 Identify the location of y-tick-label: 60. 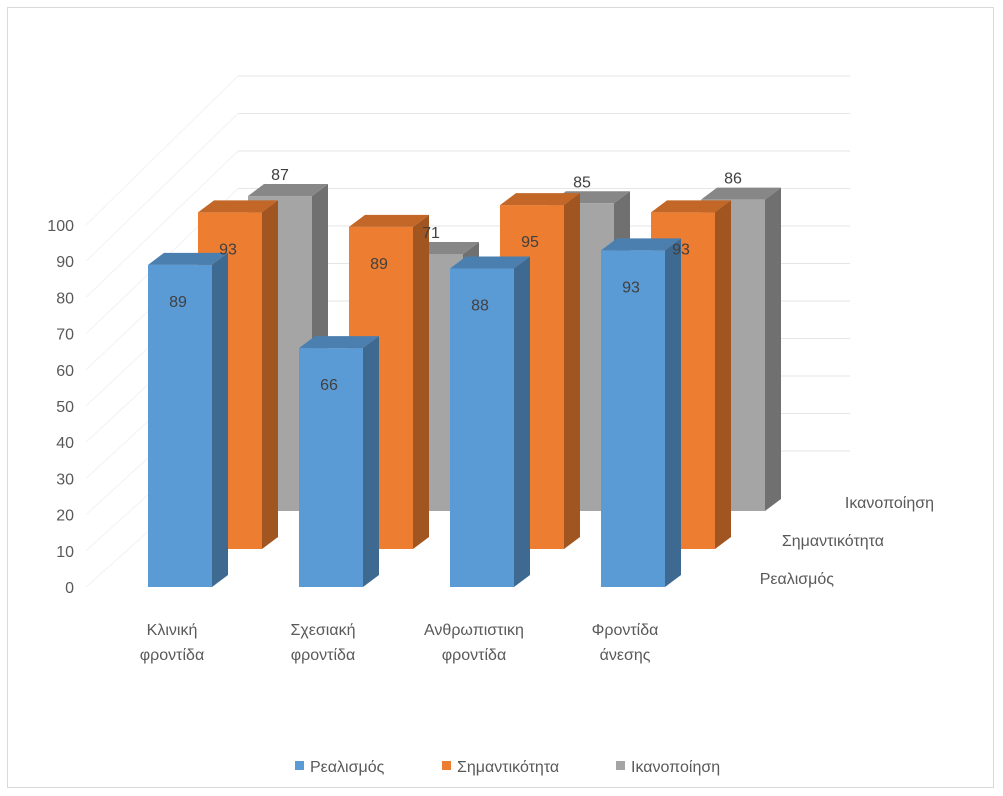
(65, 371).